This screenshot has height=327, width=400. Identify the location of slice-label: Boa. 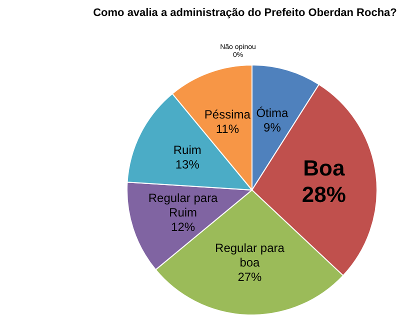
(324, 167).